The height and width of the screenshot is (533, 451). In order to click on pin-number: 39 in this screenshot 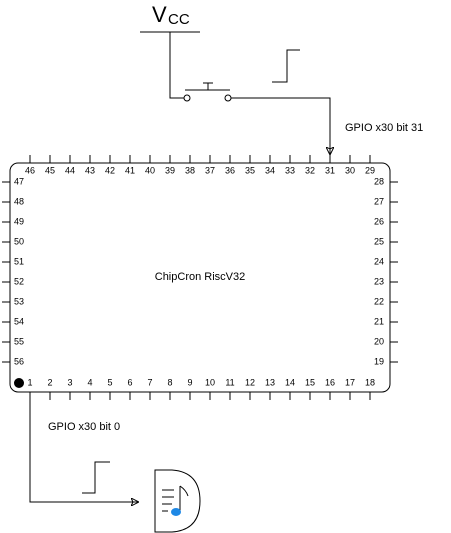, I will do `click(170, 170)`.